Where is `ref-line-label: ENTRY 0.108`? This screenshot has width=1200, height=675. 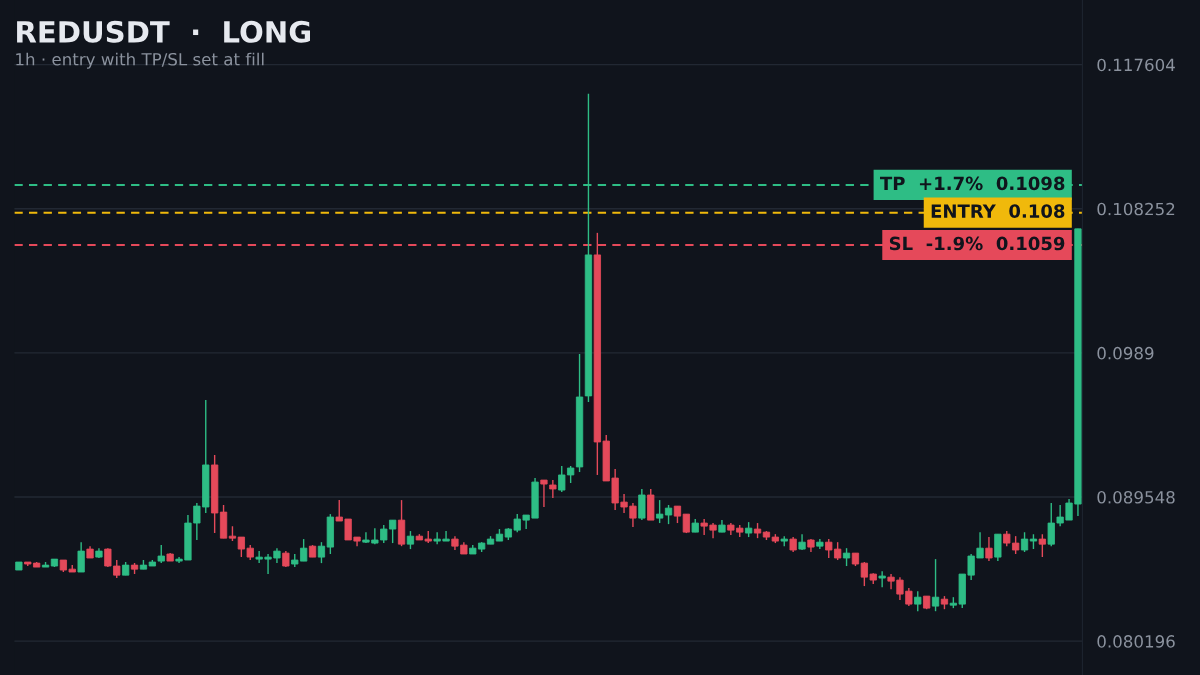 ref-line-label: ENTRY 0.108 is located at coordinates (998, 211).